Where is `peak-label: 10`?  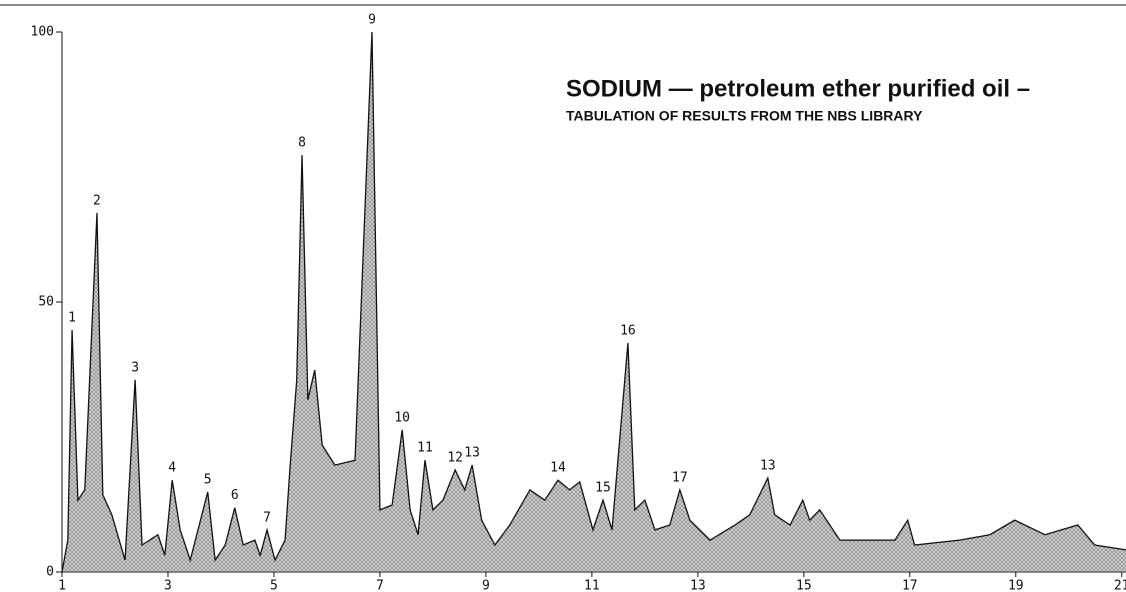
peak-label: 10 is located at coordinates (402, 417).